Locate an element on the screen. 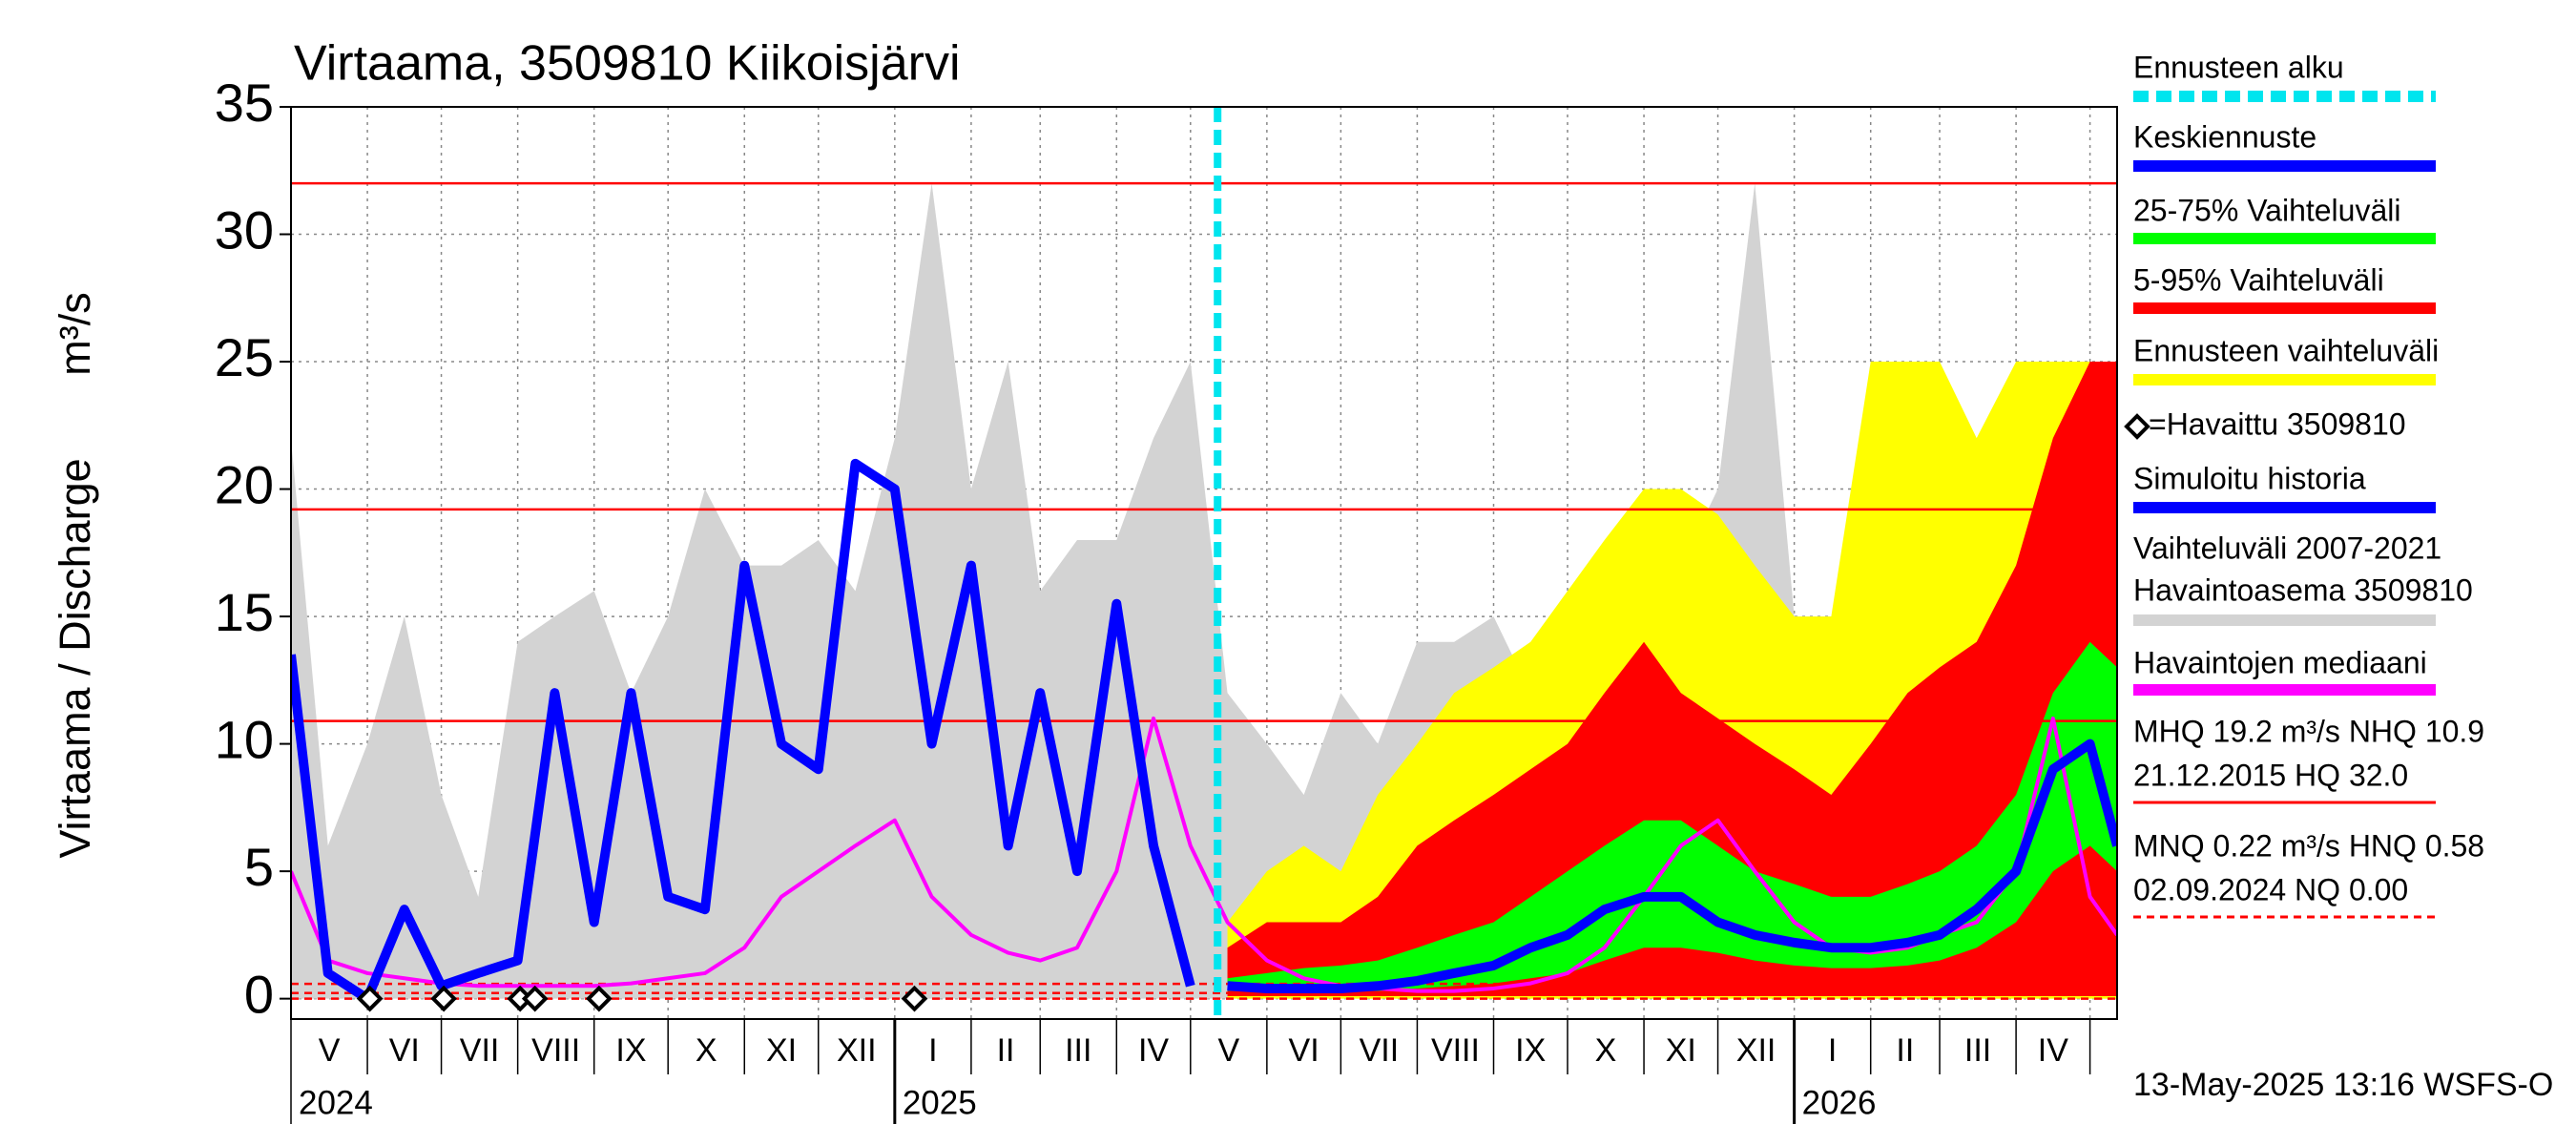  y-tick-label: 35 is located at coordinates (244, 103).